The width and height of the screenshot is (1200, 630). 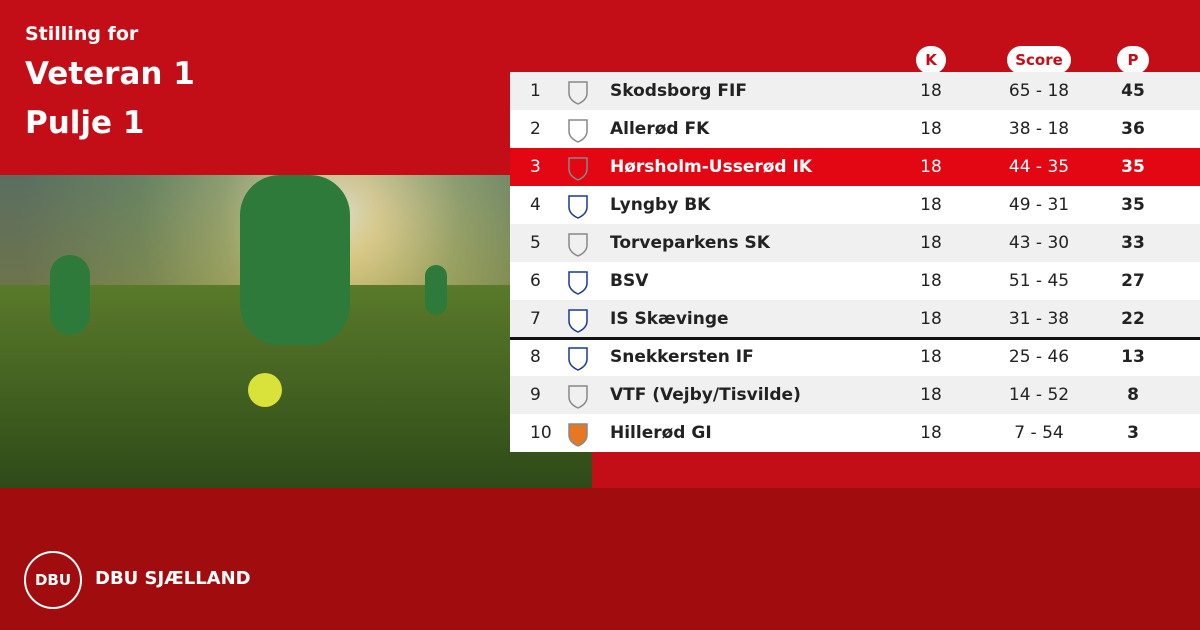 What do you see at coordinates (1039, 319) in the screenshot?
I see `score: 31 - 38` at bounding box center [1039, 319].